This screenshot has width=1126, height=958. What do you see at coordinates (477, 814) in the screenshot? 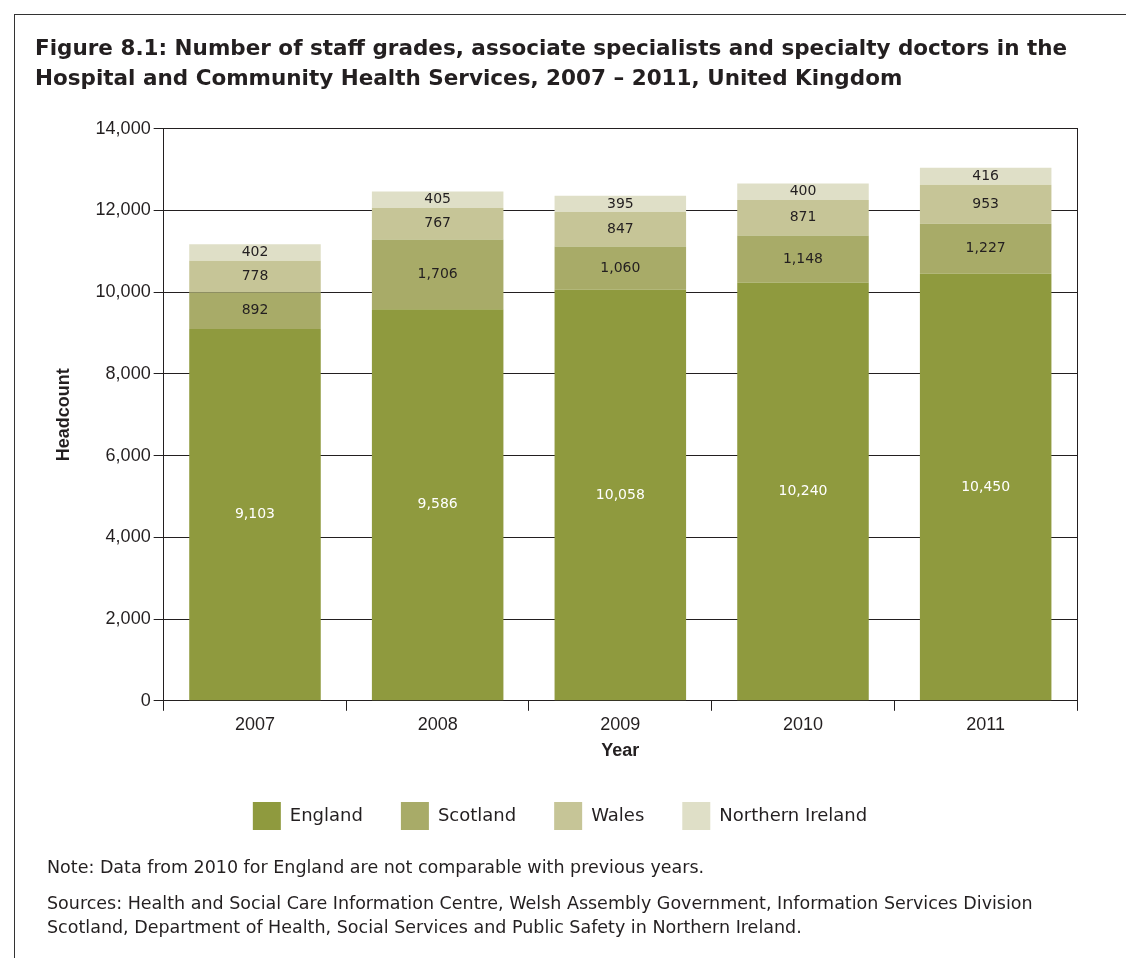
I see `legend-label: Scotland` at bounding box center [477, 814].